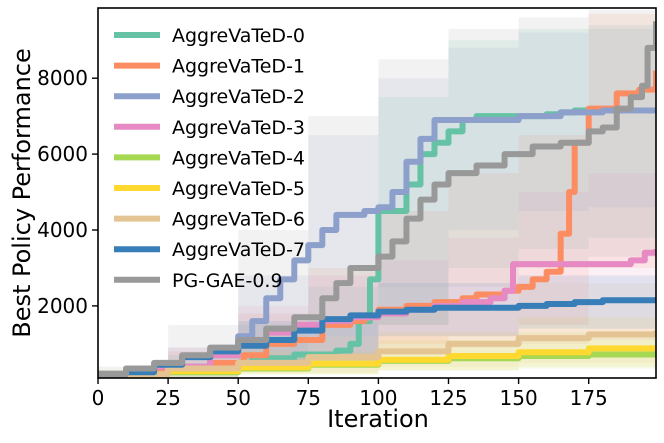 The image size is (664, 443). I want to click on legend-entry: AggreVaTeD-6, so click(209, 220).